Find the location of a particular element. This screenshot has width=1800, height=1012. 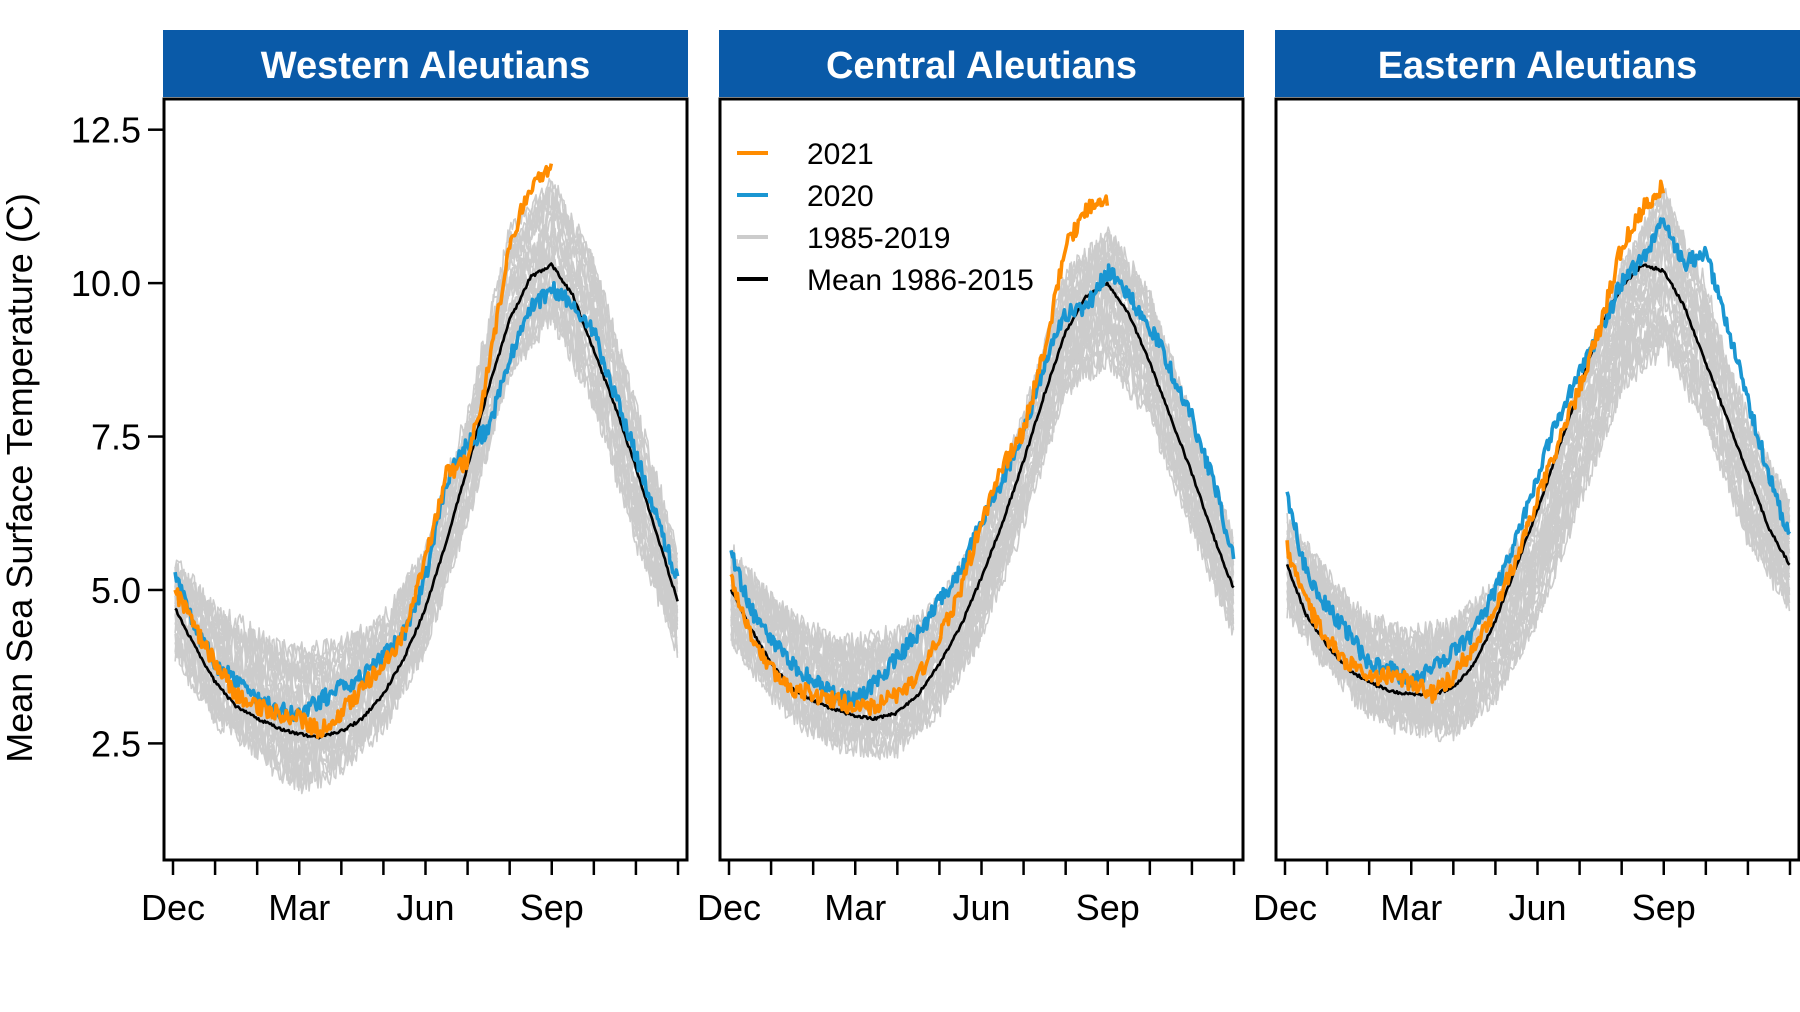

panel-title: Eastern Aleutians is located at coordinates (1538, 66).